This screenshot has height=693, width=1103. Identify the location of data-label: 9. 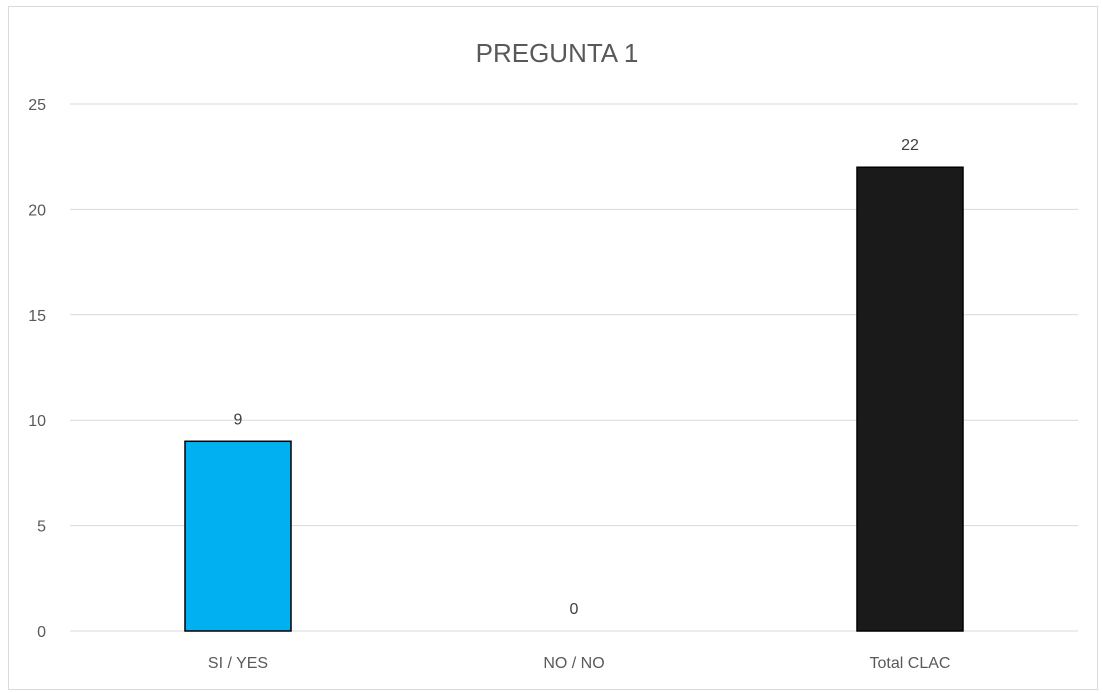
(238, 419).